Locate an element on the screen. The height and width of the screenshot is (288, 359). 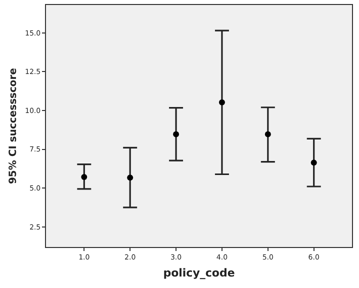
x-axis-title: policy_code is located at coordinates (199, 273).